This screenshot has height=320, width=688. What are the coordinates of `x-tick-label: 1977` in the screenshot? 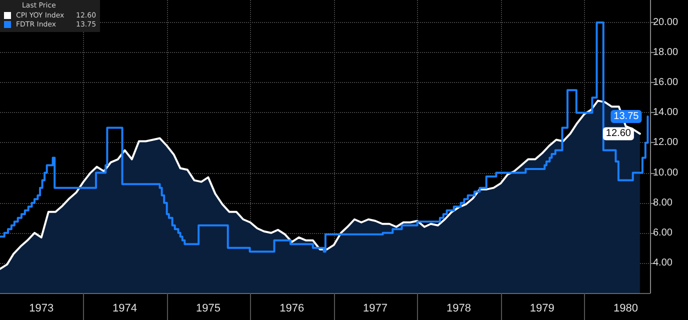 It's located at (375, 308).